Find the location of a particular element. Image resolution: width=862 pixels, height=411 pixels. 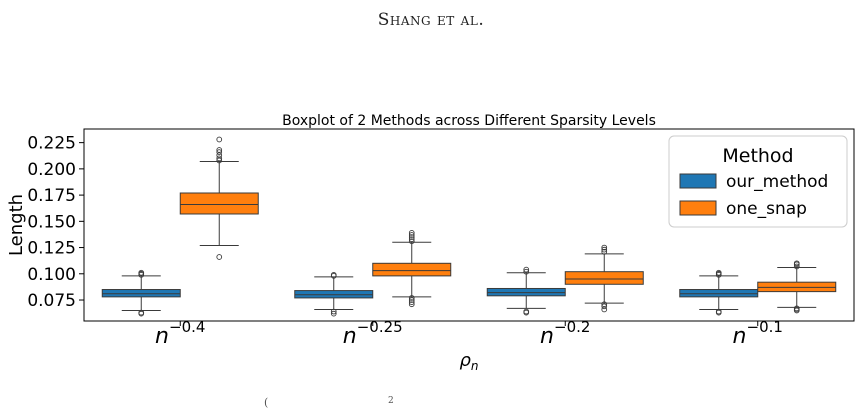

x-tick-label: n−0.4 is located at coordinates (180, 333).